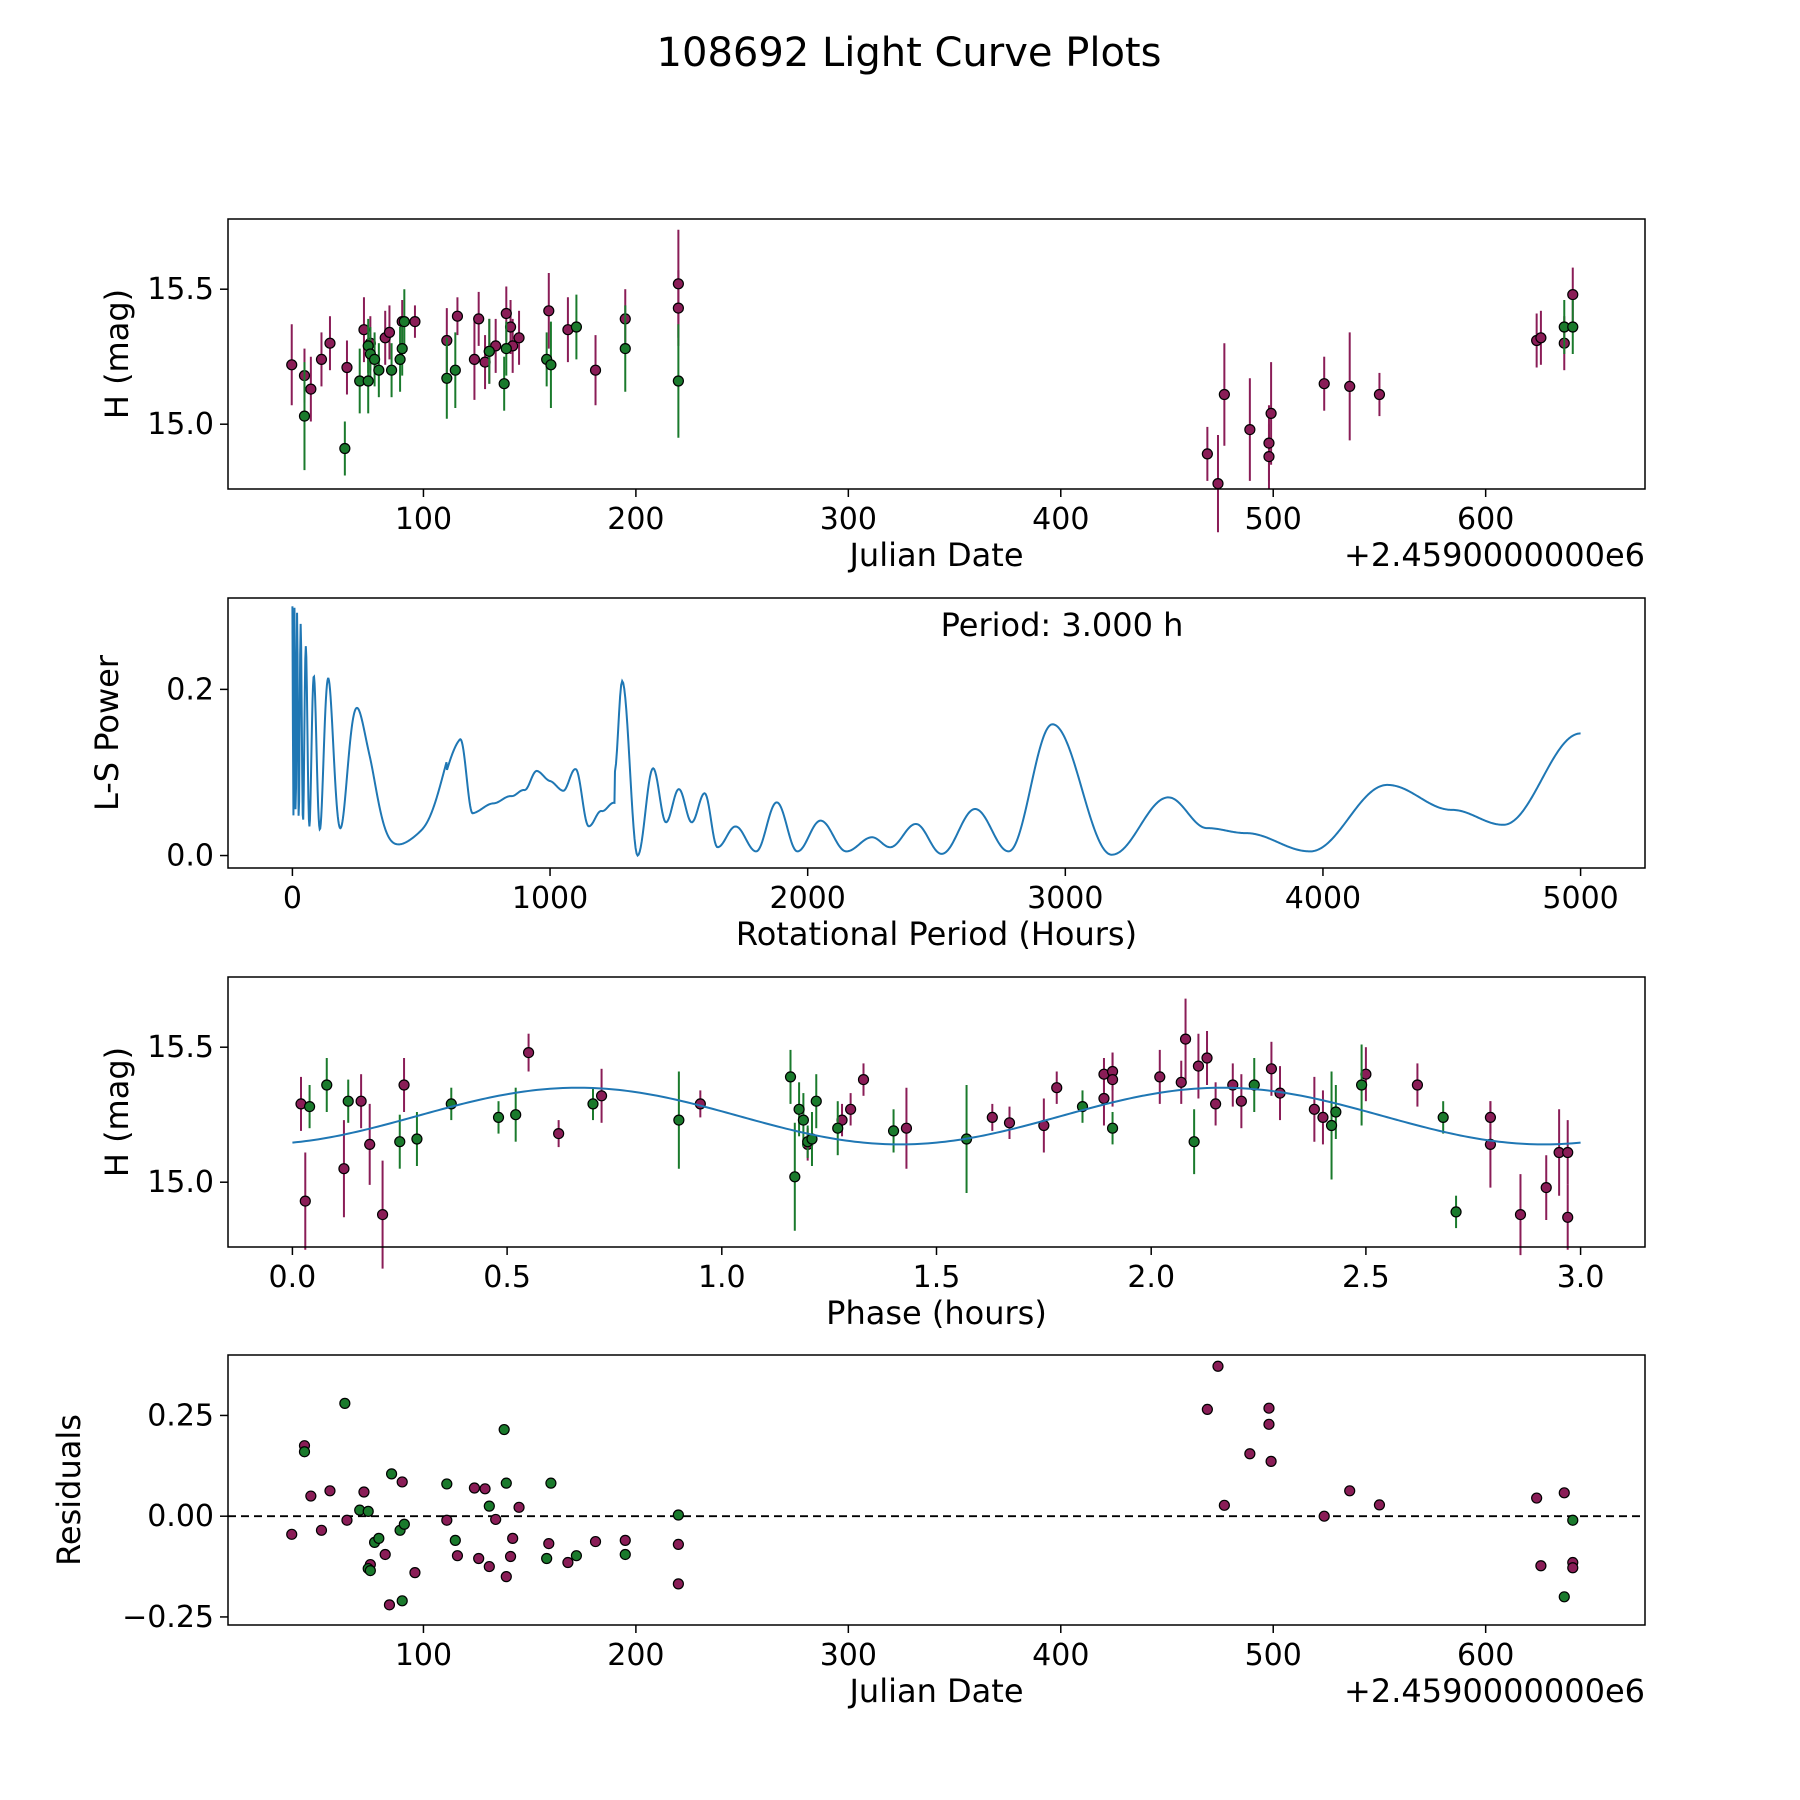 The image size is (1800, 1800). What do you see at coordinates (168, 1617) in the screenshot?
I see `y-tick-label: −0.25` at bounding box center [168, 1617].